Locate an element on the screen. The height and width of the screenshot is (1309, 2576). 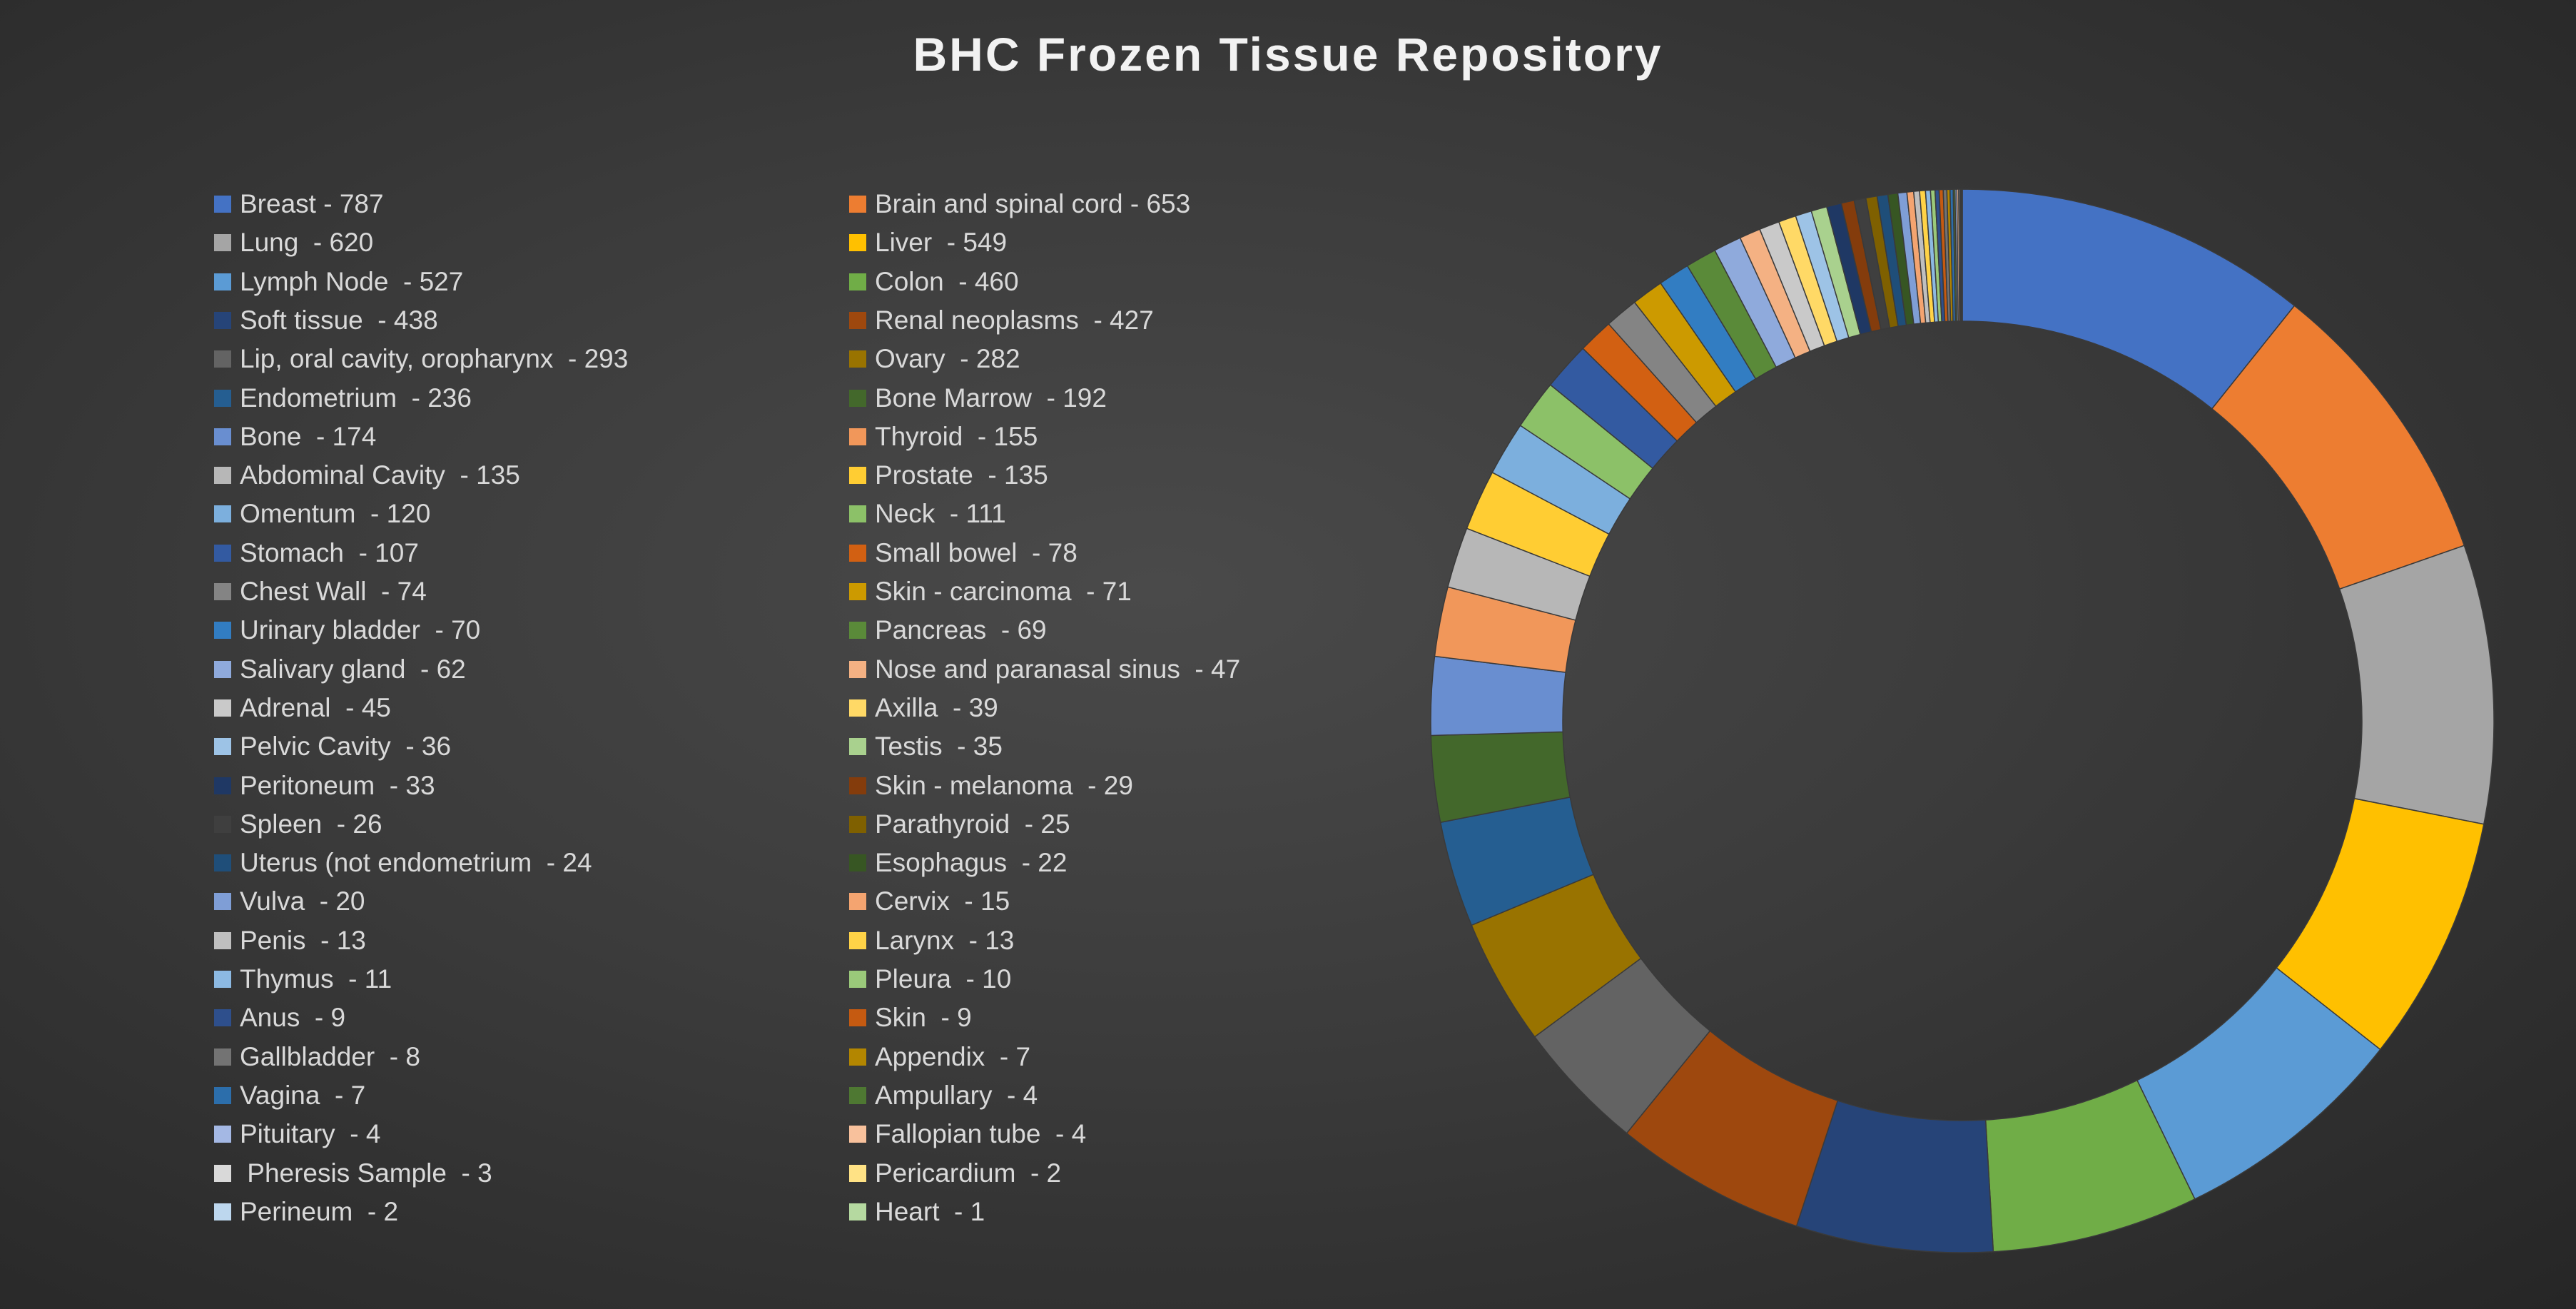
legend-item: Chest Wall - 74 is located at coordinates (320, 591).